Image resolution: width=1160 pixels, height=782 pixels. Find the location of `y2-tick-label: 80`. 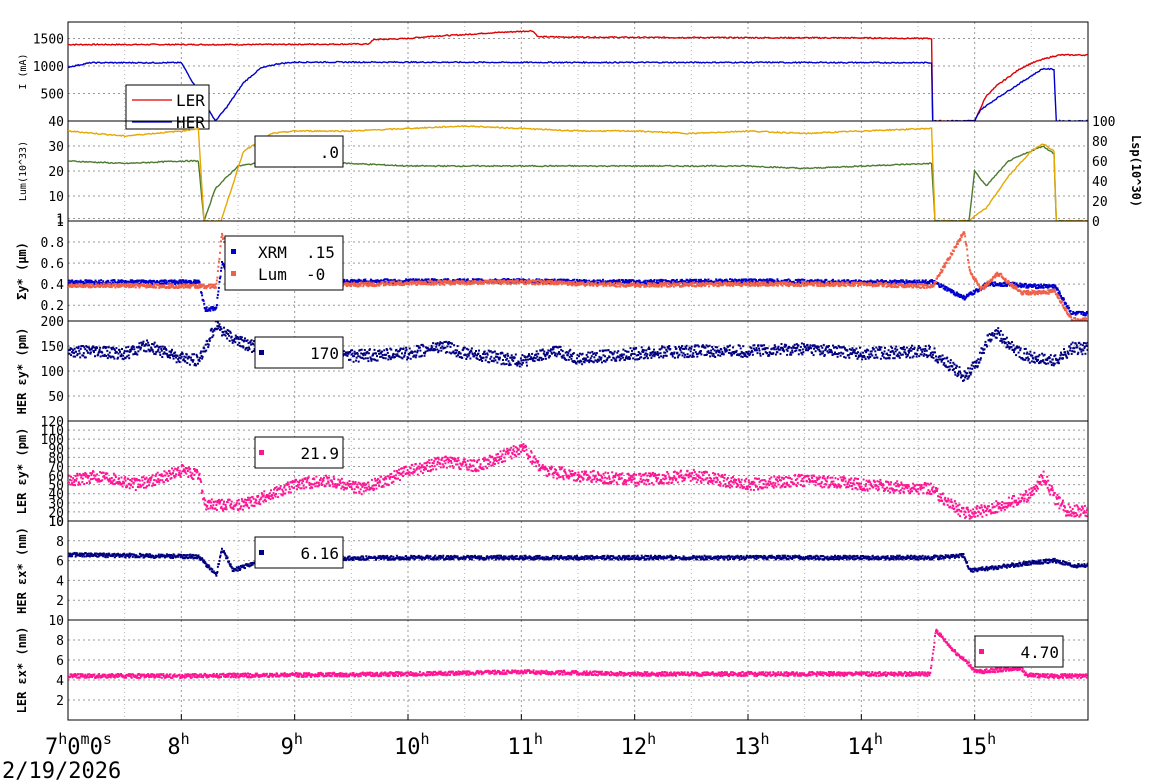

y2-tick-label: 80 is located at coordinates (1100, 142).